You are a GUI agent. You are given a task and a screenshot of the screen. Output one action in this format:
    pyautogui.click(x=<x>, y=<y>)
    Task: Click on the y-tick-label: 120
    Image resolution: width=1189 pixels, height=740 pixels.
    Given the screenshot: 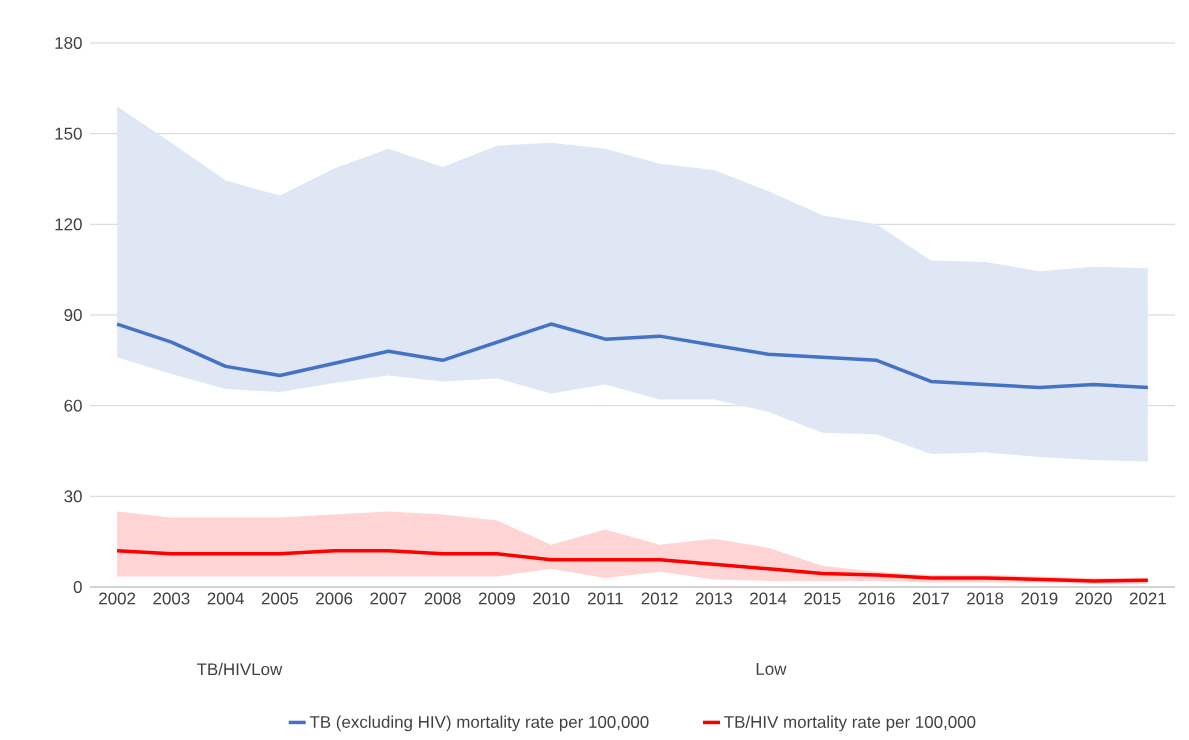 What is the action you would take?
    pyautogui.click(x=68, y=224)
    